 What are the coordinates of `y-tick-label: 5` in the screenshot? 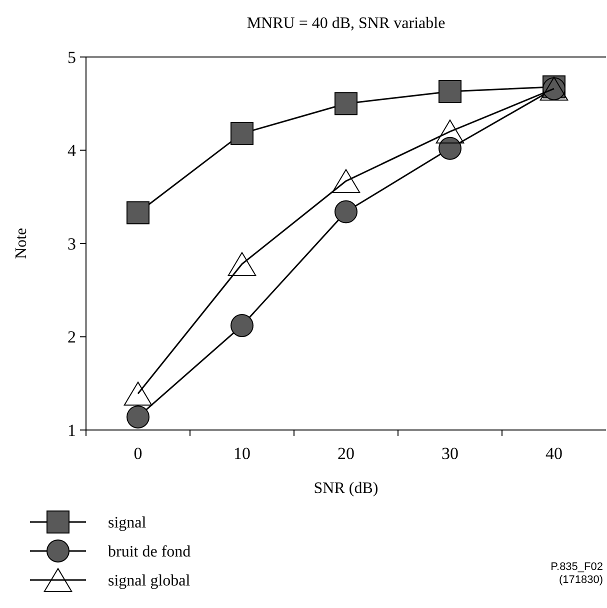 It's located at (72, 57).